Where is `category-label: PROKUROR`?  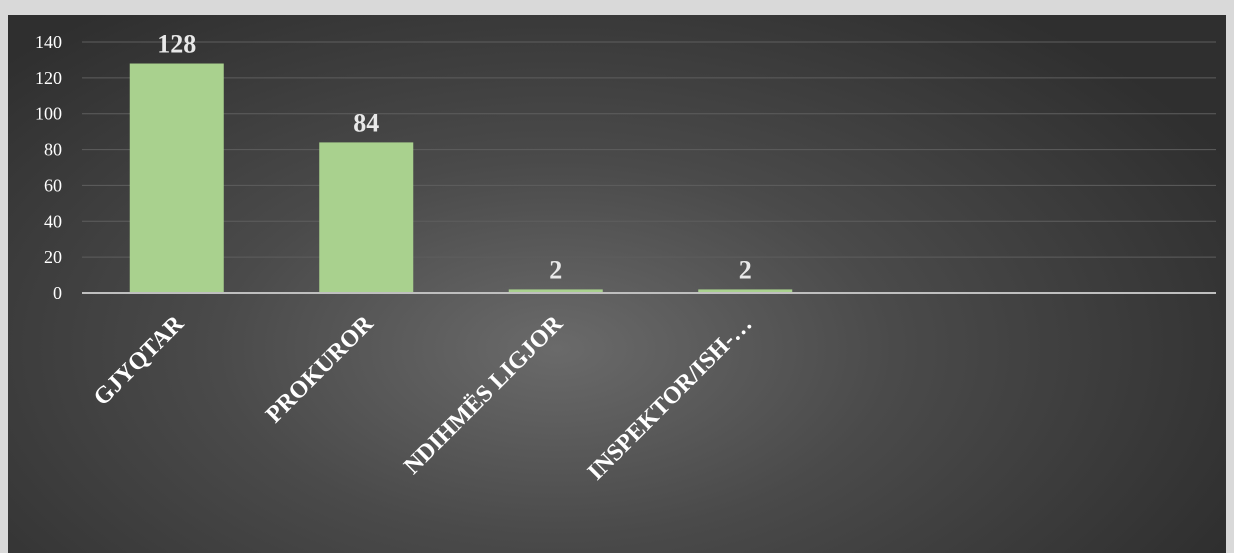
category-label: PROKUROR is located at coordinates (320, 369).